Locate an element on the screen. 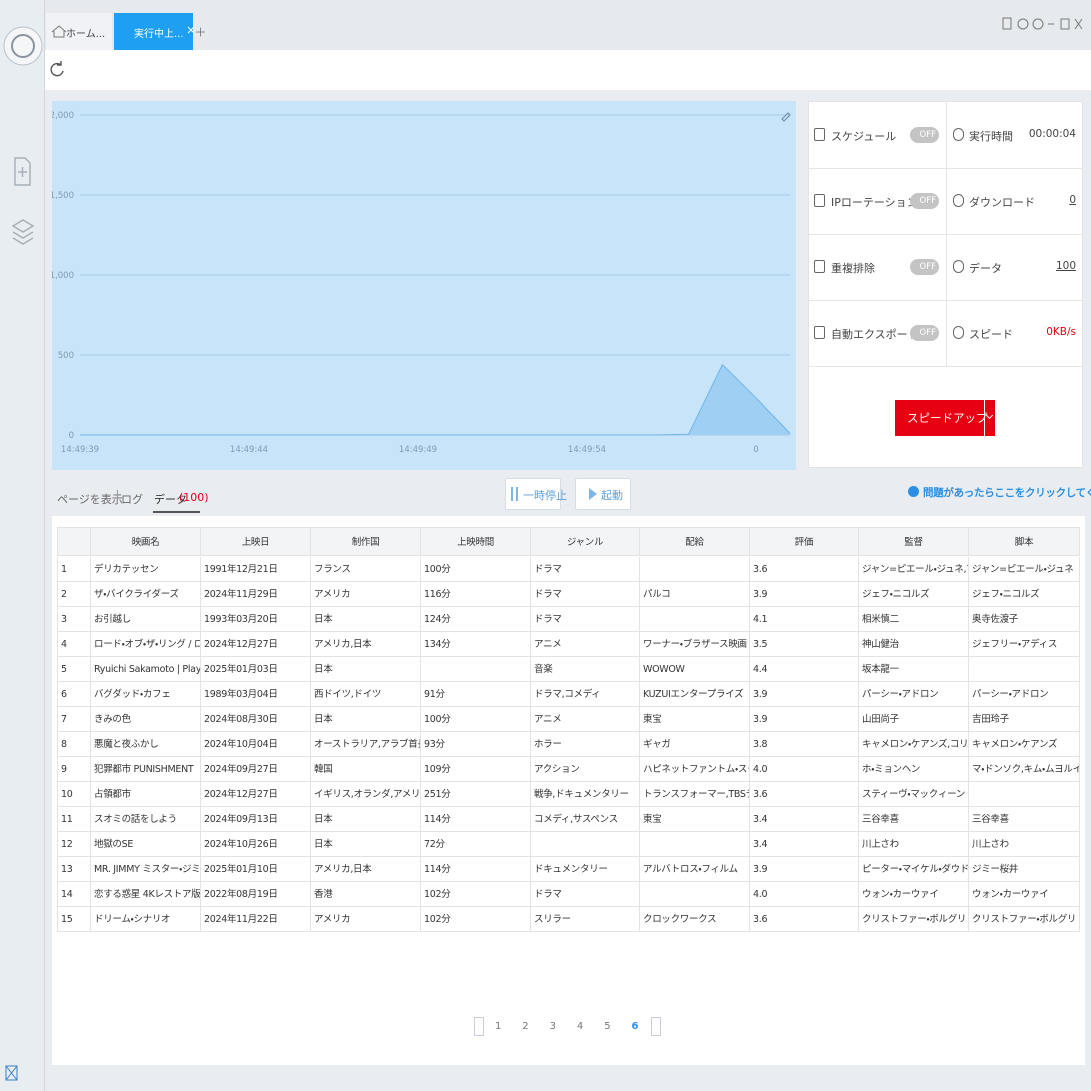 The height and width of the screenshot is (1091, 1091). bottom-icon is located at coordinates (11, 1073).